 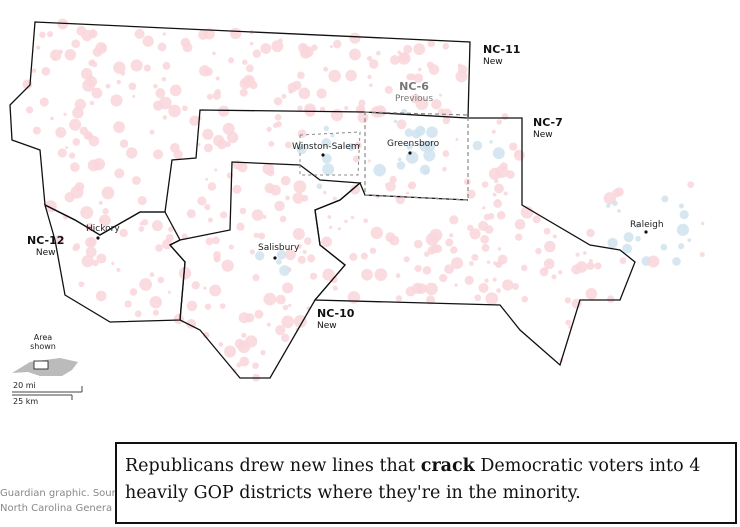 I want to click on city-label: Raleigh, so click(x=647, y=225).